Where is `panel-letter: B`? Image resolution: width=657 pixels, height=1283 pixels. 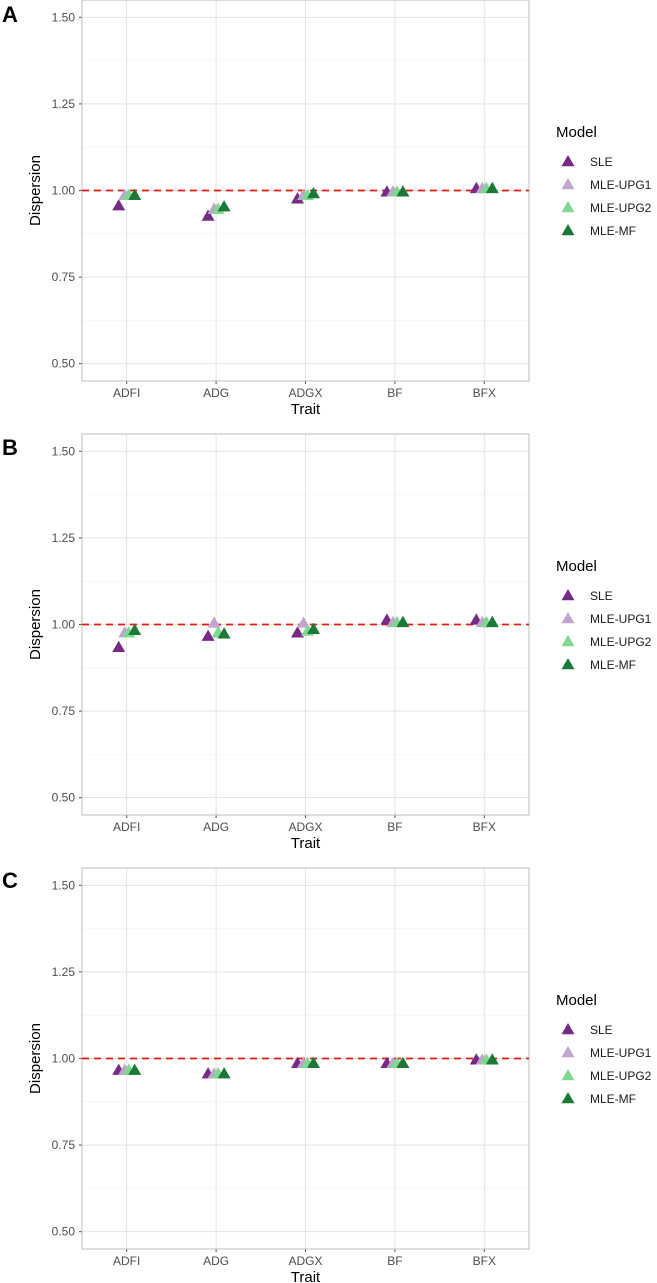 panel-letter: B is located at coordinates (10, 447).